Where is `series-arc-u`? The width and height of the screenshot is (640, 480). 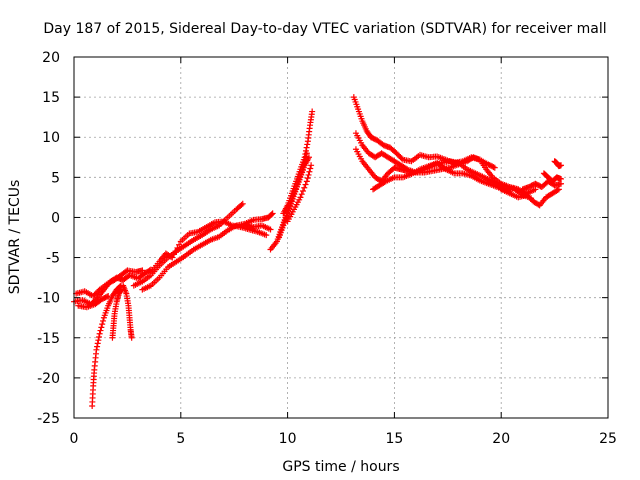
series-arc-u is located at coordinates (552, 177).